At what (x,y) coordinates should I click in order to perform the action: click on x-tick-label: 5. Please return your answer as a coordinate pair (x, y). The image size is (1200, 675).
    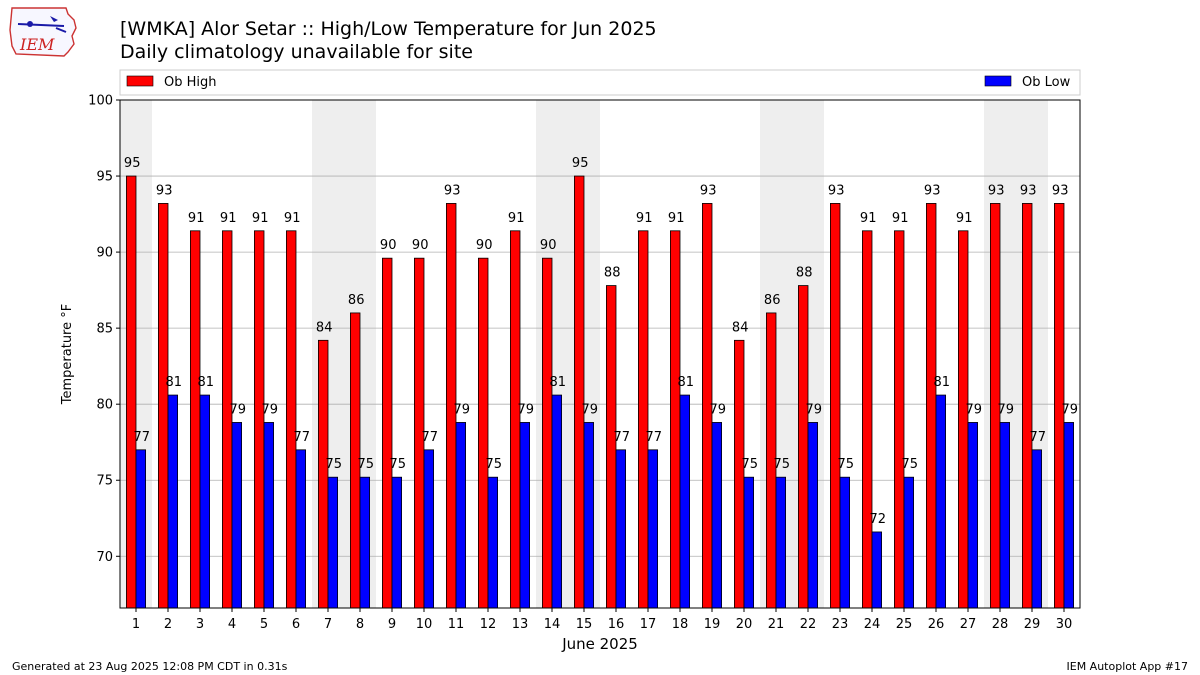
    Looking at the image, I should click on (264, 624).